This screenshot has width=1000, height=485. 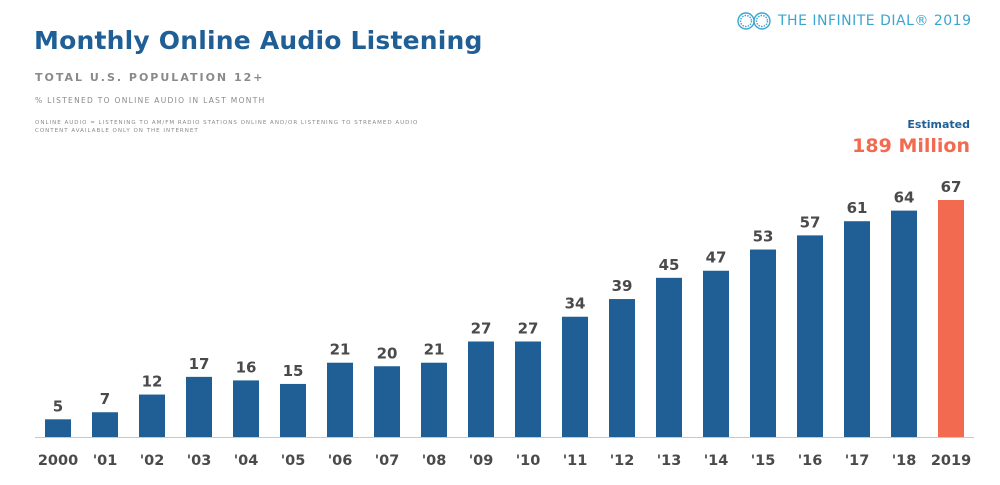 I want to click on data-label: 5, so click(x=58, y=406).